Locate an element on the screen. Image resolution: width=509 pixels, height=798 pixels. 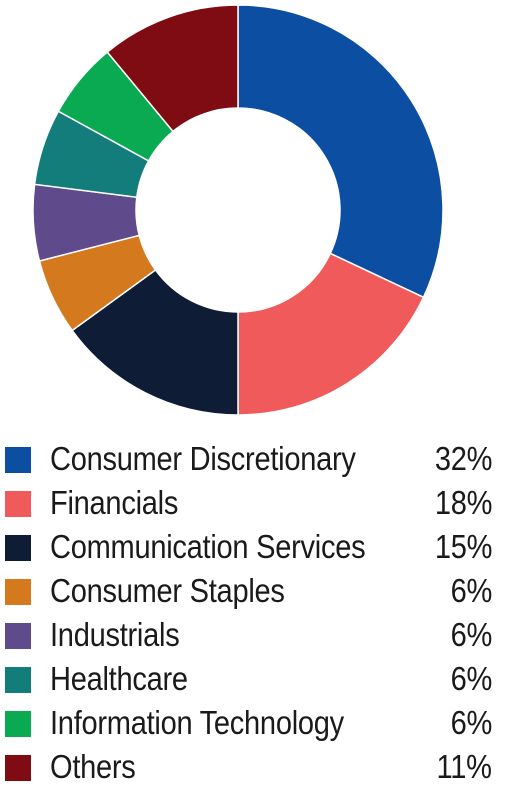
legend-item: Healthcare 6% is located at coordinates (254, 679).